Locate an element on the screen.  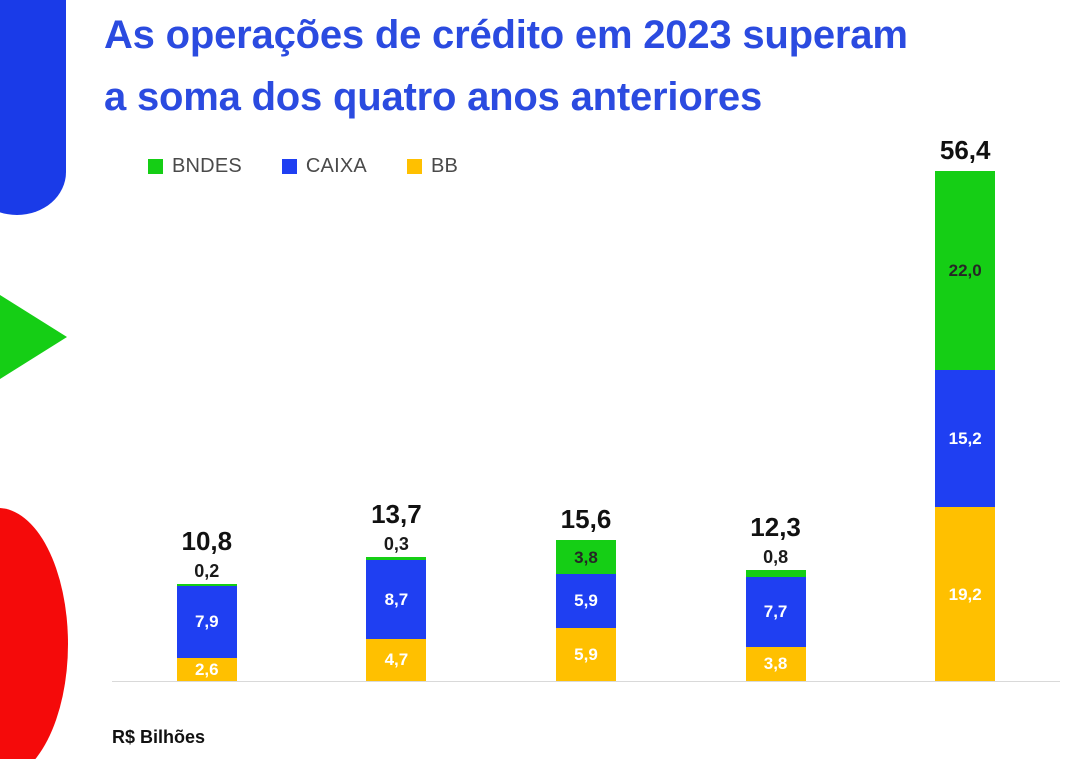
bar-total-label: 13,7 is located at coordinates (396, 514).